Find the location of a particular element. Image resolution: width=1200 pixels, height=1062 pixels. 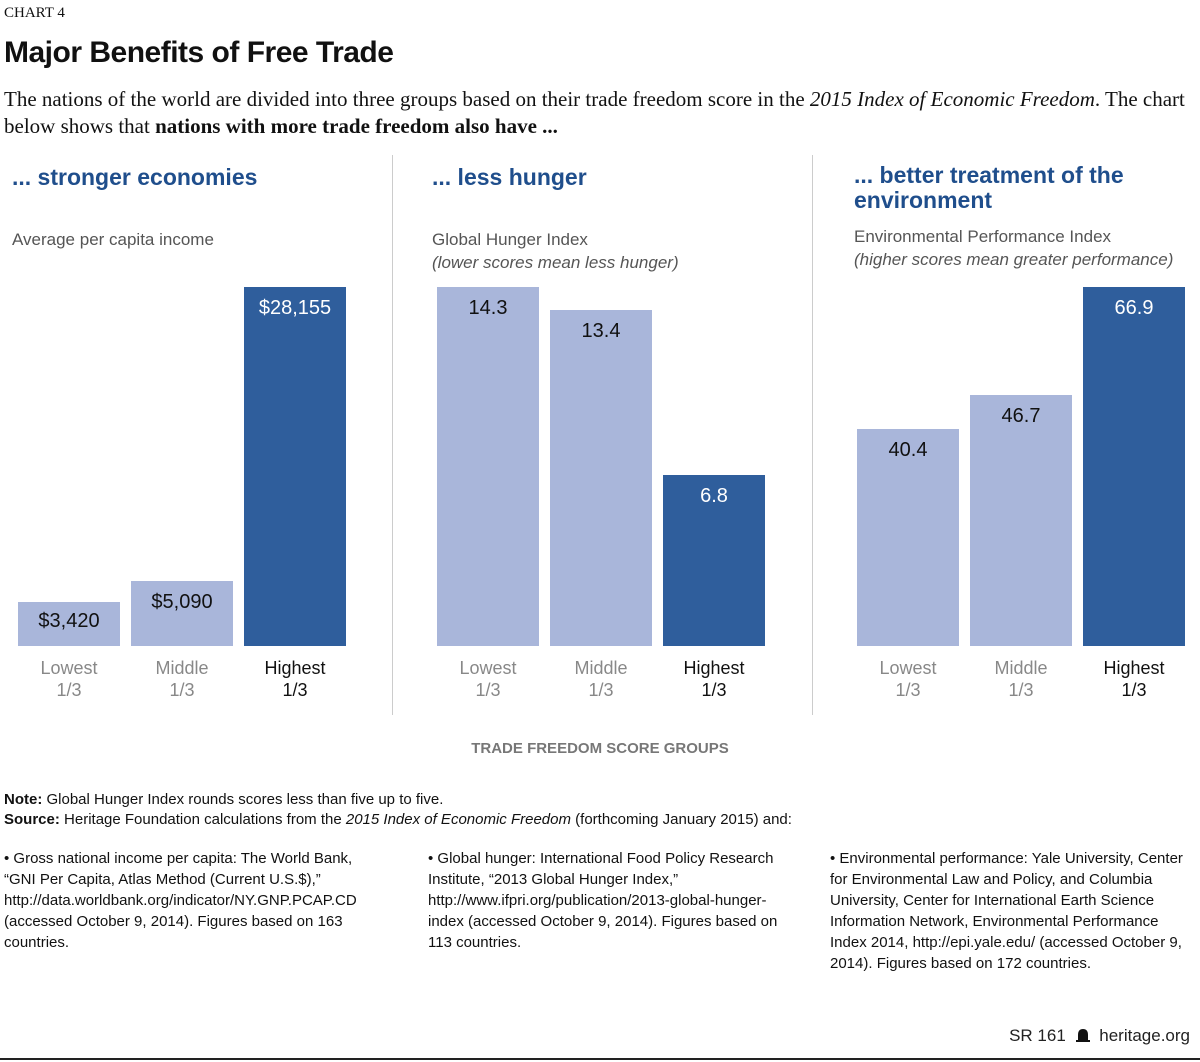

data-label: $3,420 is located at coordinates (69, 621).